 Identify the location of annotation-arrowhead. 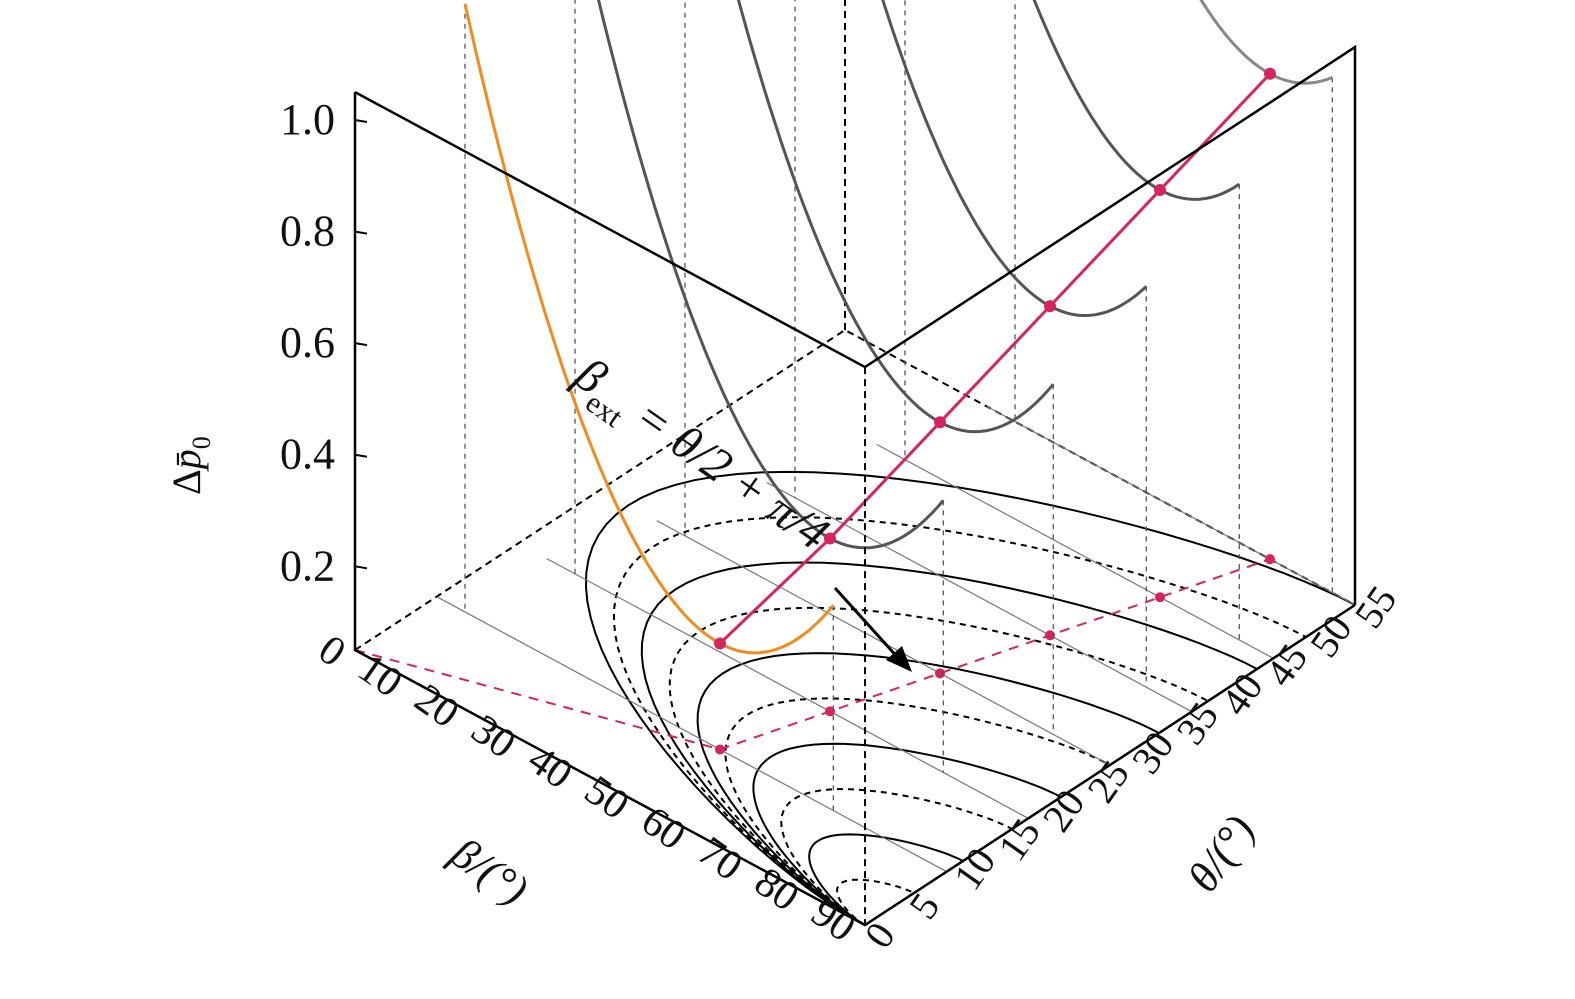
(899, 659).